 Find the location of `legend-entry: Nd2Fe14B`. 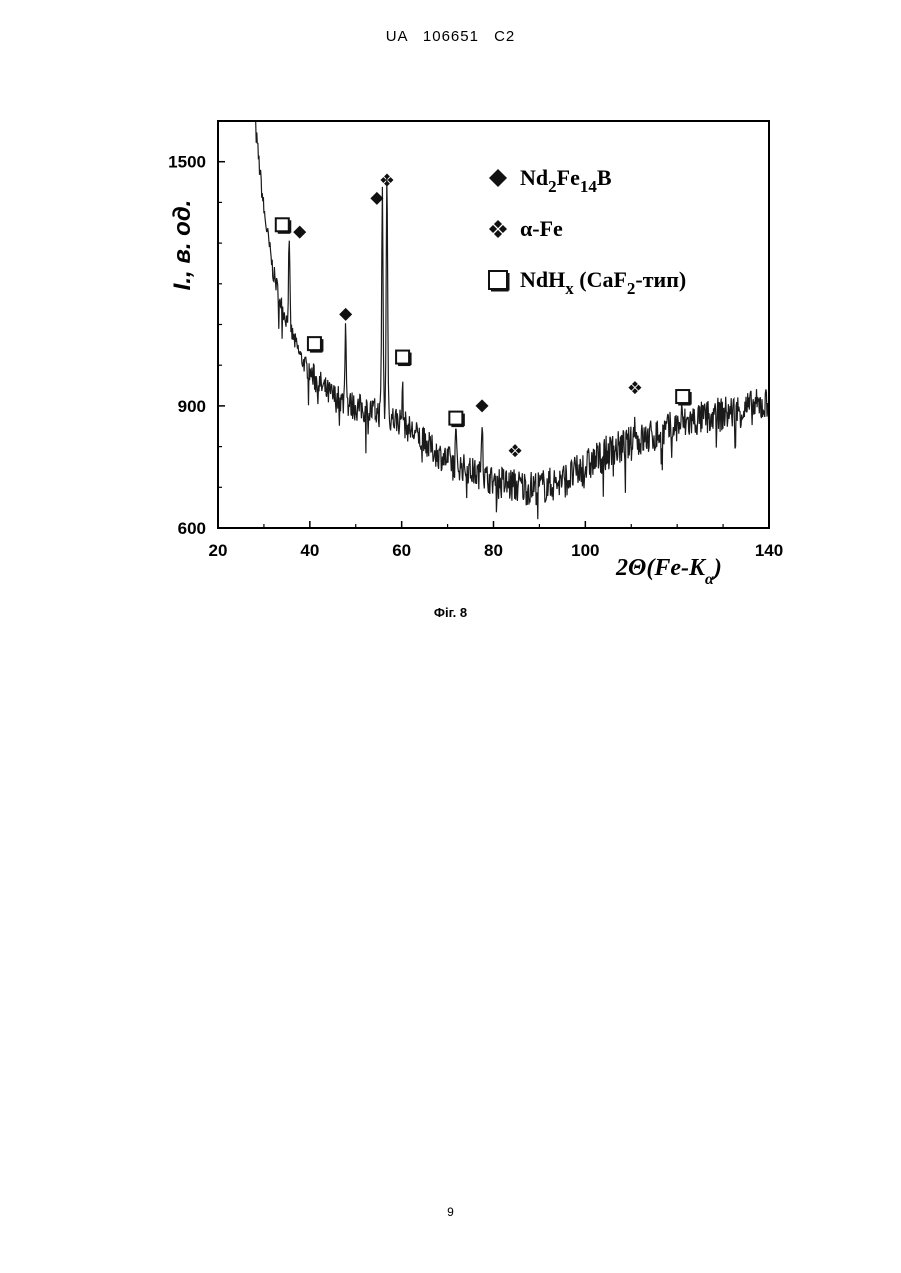

legend-entry: Nd2Fe14B is located at coordinates (566, 180).